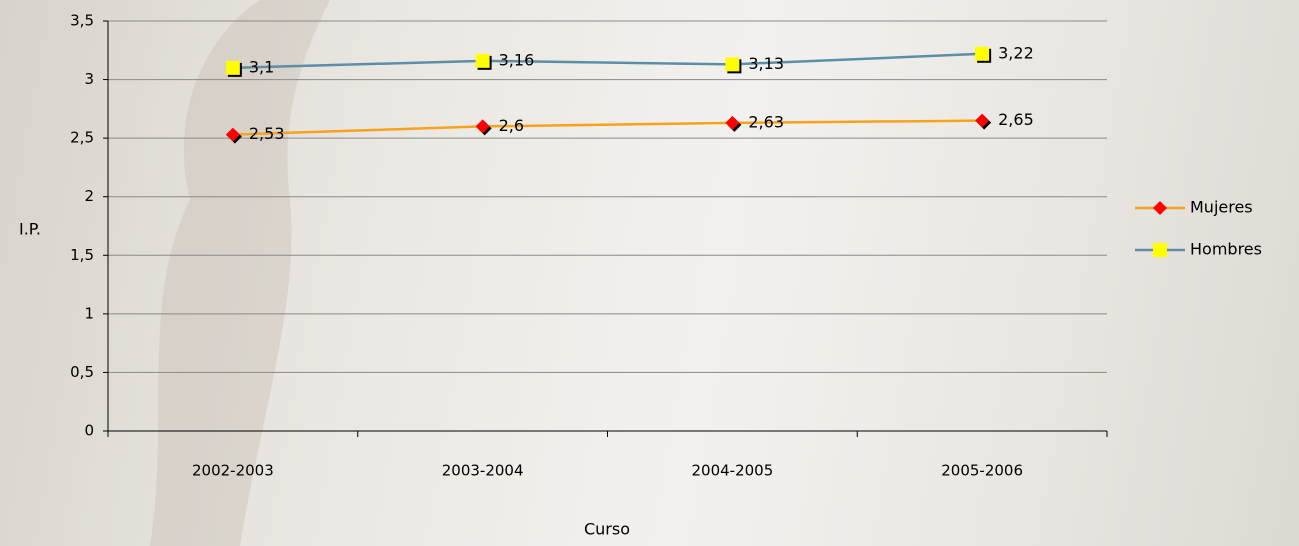 The width and height of the screenshot is (1299, 546). I want to click on data-label: 3,22, so click(1016, 52).